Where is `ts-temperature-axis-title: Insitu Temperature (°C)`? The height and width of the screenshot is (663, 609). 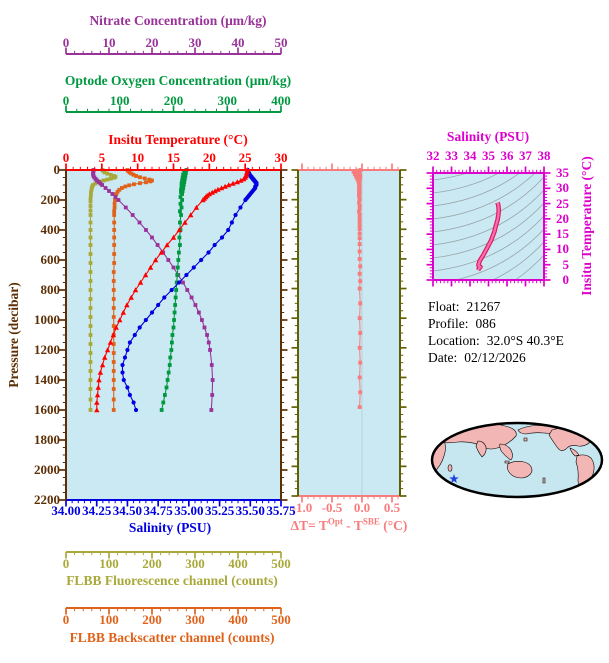 ts-temperature-axis-title: Insitu Temperature (°C) is located at coordinates (586, 226).